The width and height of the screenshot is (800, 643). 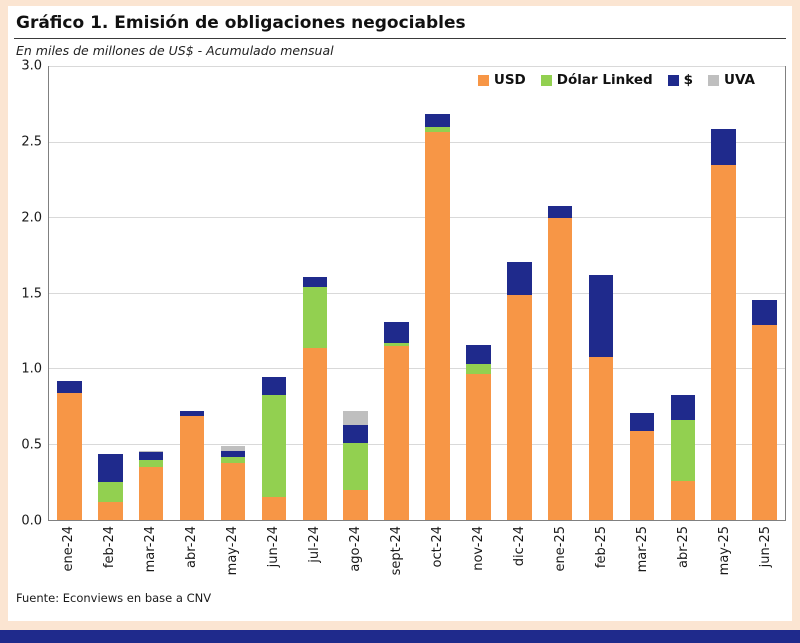 I want to click on x-tick-label: jun-25, so click(x=765, y=547).